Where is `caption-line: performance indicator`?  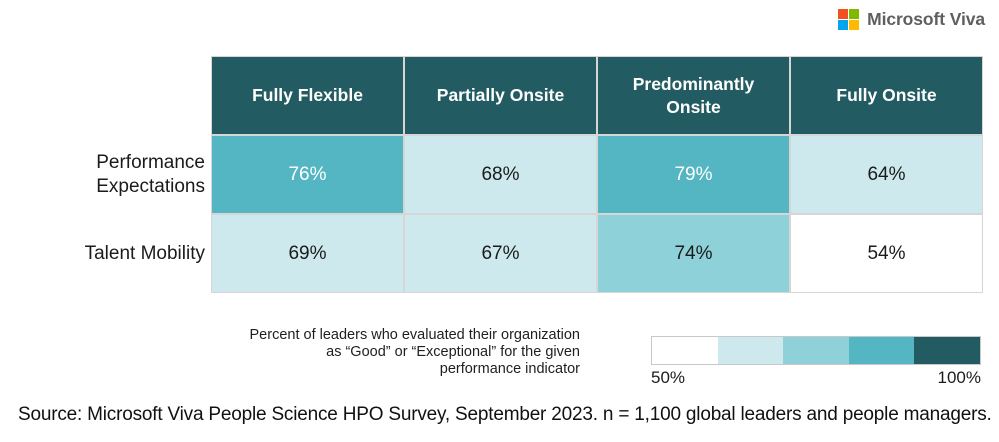 caption-line: performance indicator is located at coordinates (509, 369).